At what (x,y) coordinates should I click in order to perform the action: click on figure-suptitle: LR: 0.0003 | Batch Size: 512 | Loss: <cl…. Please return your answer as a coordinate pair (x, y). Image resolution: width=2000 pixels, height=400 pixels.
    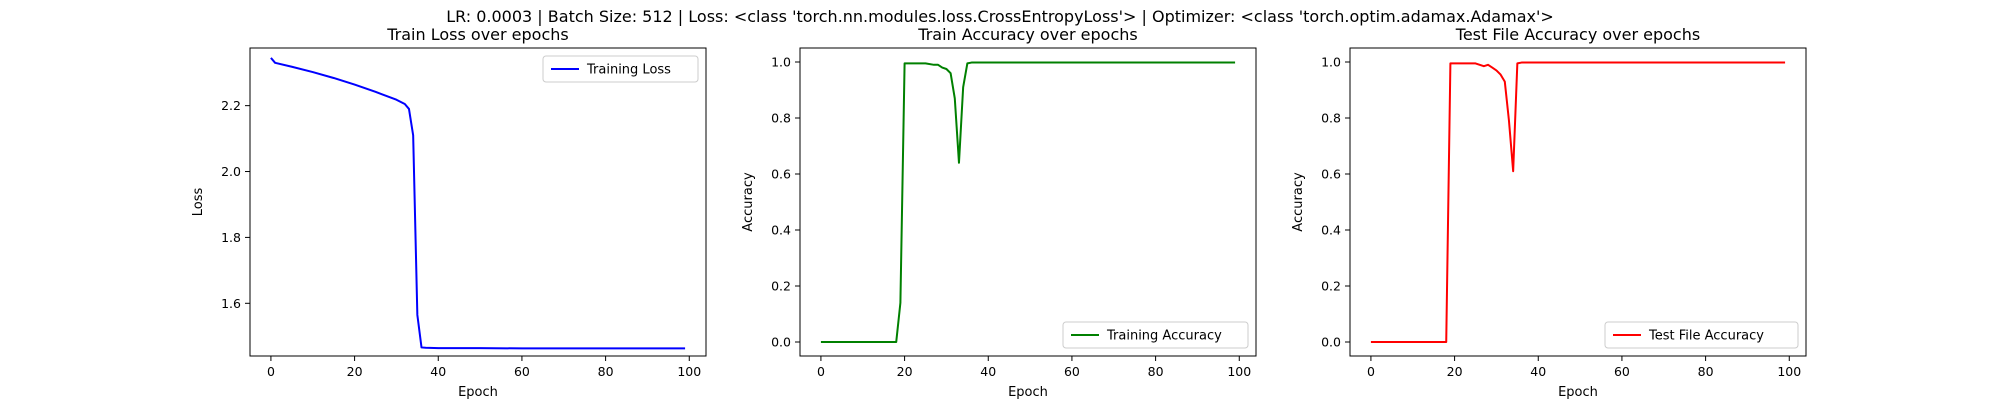
    Looking at the image, I should click on (1000, 16).